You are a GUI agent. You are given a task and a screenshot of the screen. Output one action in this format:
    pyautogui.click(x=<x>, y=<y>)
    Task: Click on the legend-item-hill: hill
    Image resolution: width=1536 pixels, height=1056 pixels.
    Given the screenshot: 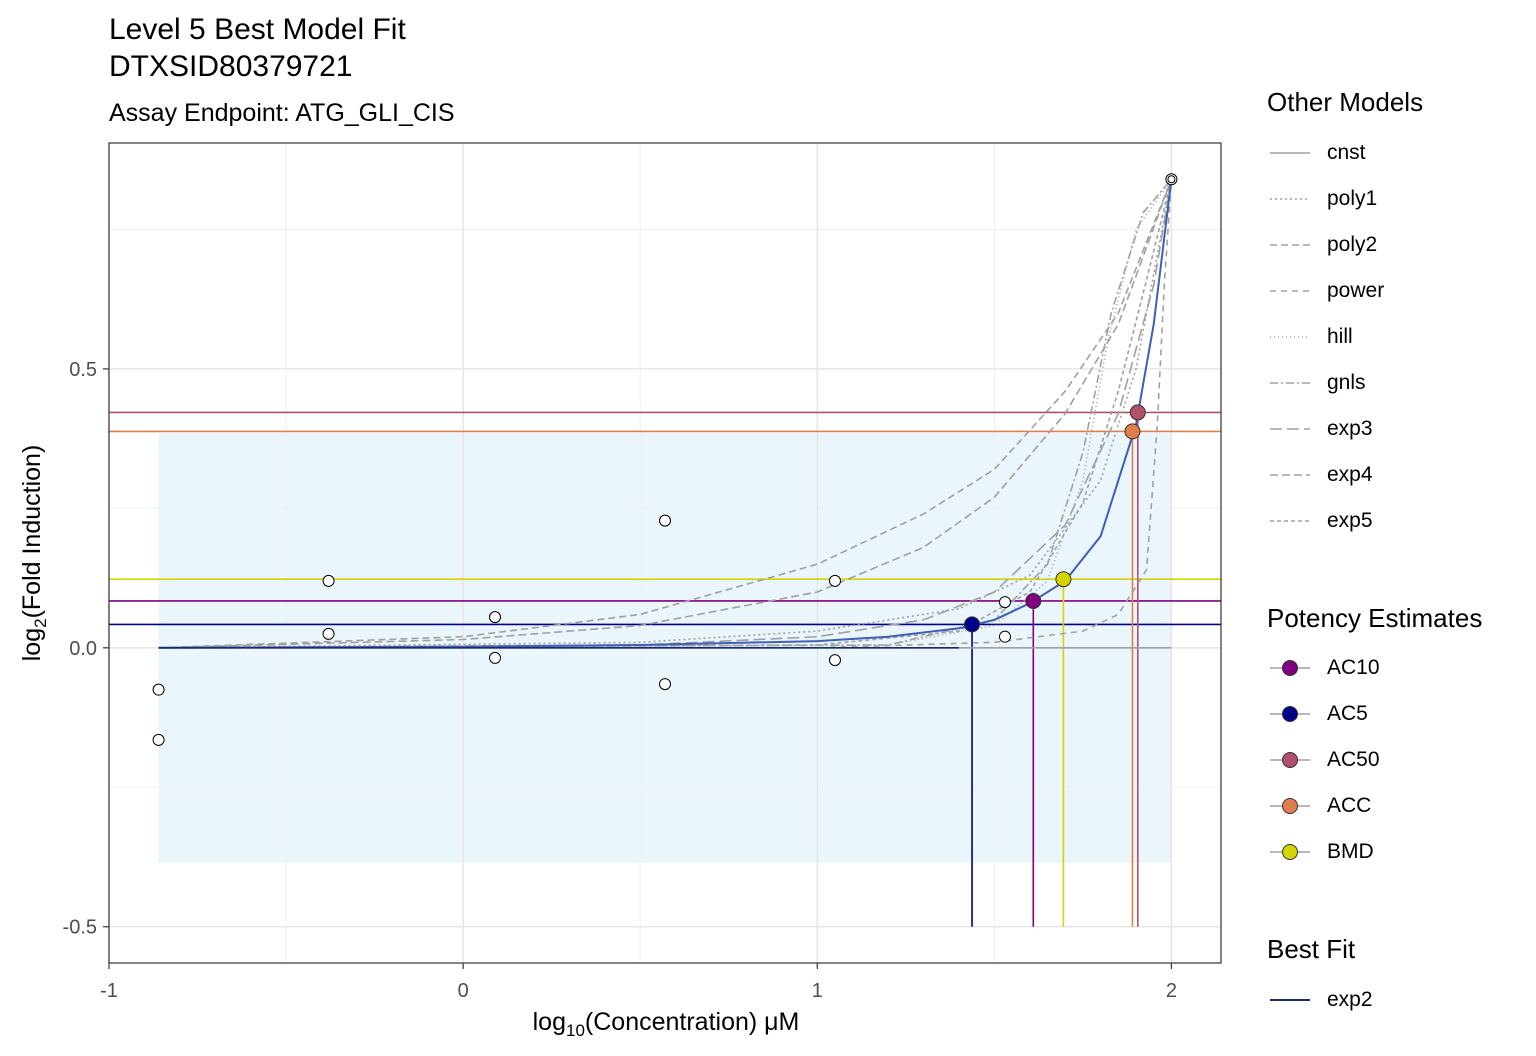 What is the action you would take?
    pyautogui.click(x=1340, y=336)
    